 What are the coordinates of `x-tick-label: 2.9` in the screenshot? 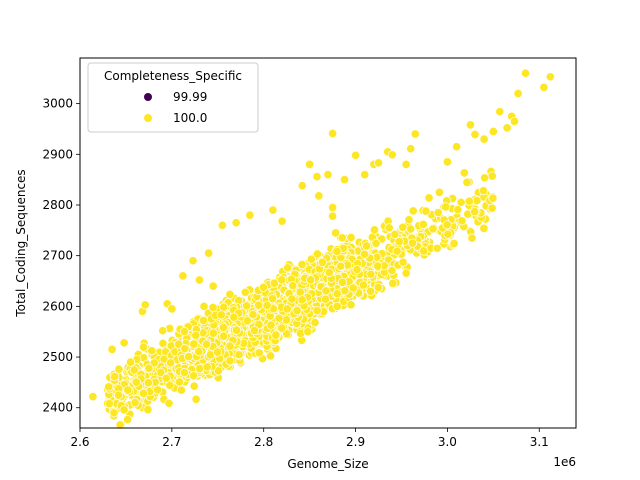 It's located at (355, 442).